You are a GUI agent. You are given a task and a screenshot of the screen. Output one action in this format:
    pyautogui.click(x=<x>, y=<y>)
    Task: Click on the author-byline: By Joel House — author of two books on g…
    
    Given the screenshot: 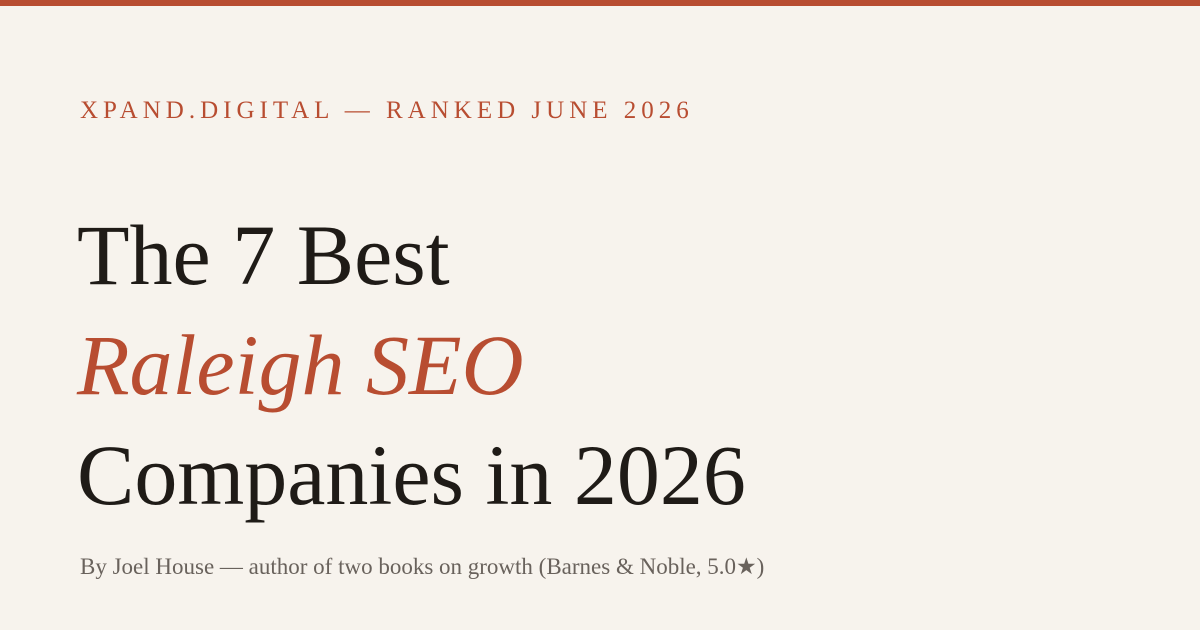 What is the action you would take?
    pyautogui.click(x=422, y=566)
    